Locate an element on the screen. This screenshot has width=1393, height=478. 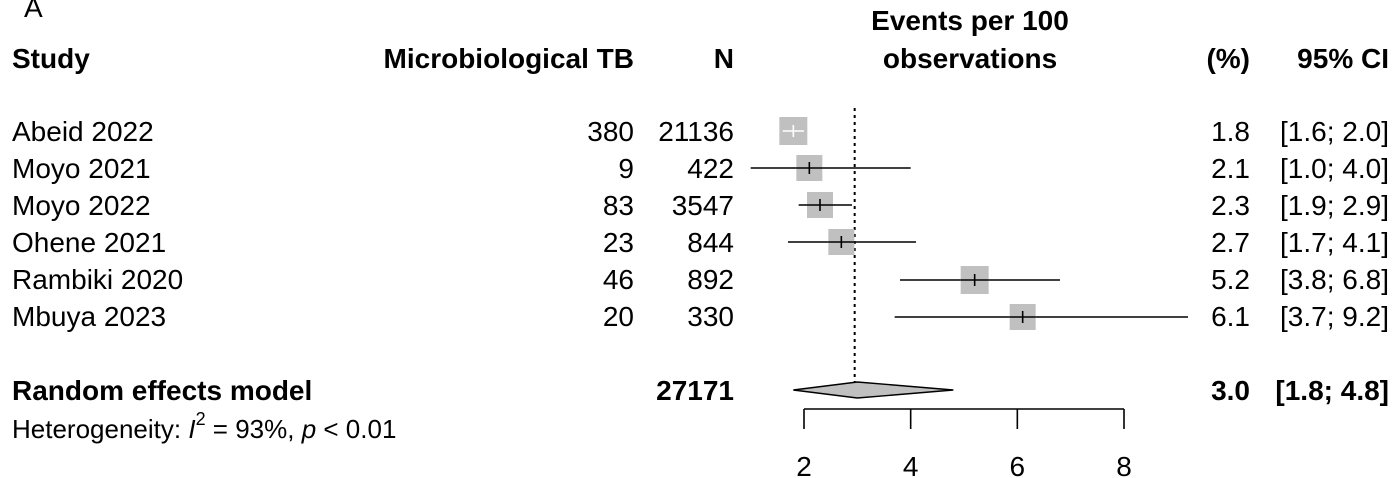
study-n: 422 is located at coordinates (710, 168).